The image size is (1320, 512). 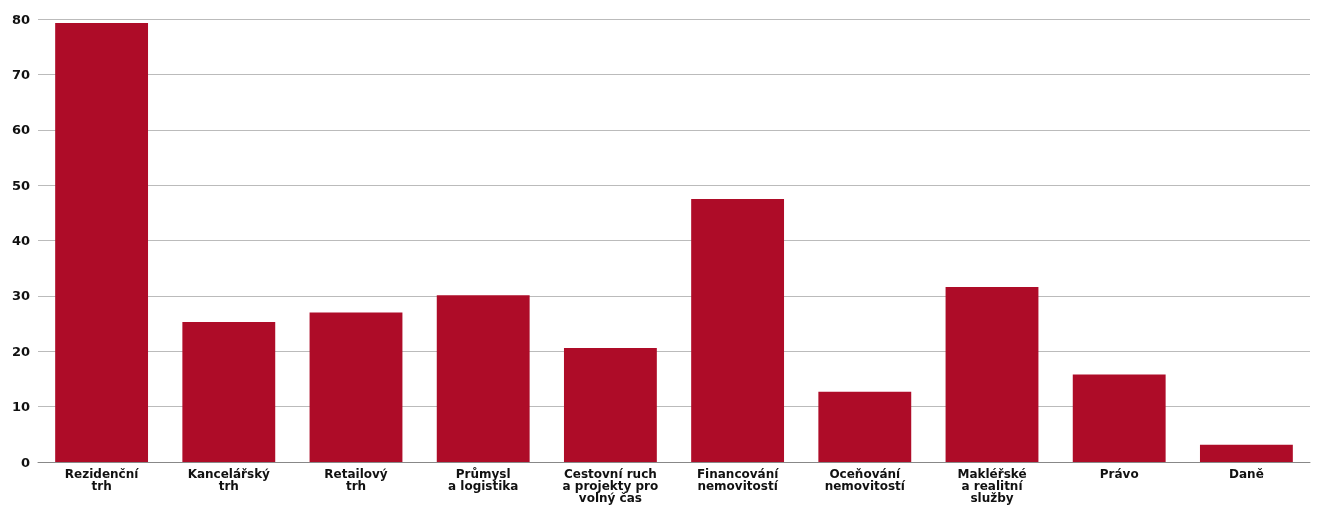 What do you see at coordinates (1119, 474) in the screenshot?
I see `x-tick-label: Právo` at bounding box center [1119, 474].